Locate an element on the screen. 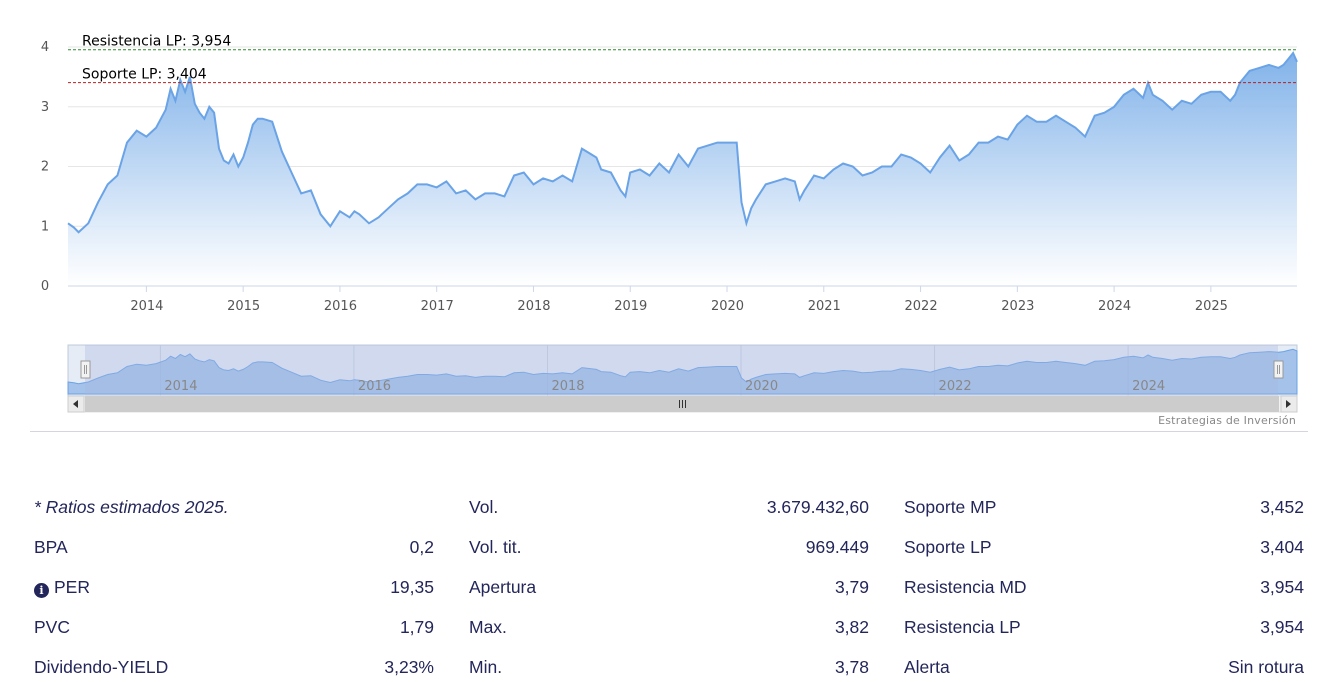 Image resolution: width=1333 pixels, height=682 pixels. stats-row: * Ratios estimados 2025. is located at coordinates (234, 507).